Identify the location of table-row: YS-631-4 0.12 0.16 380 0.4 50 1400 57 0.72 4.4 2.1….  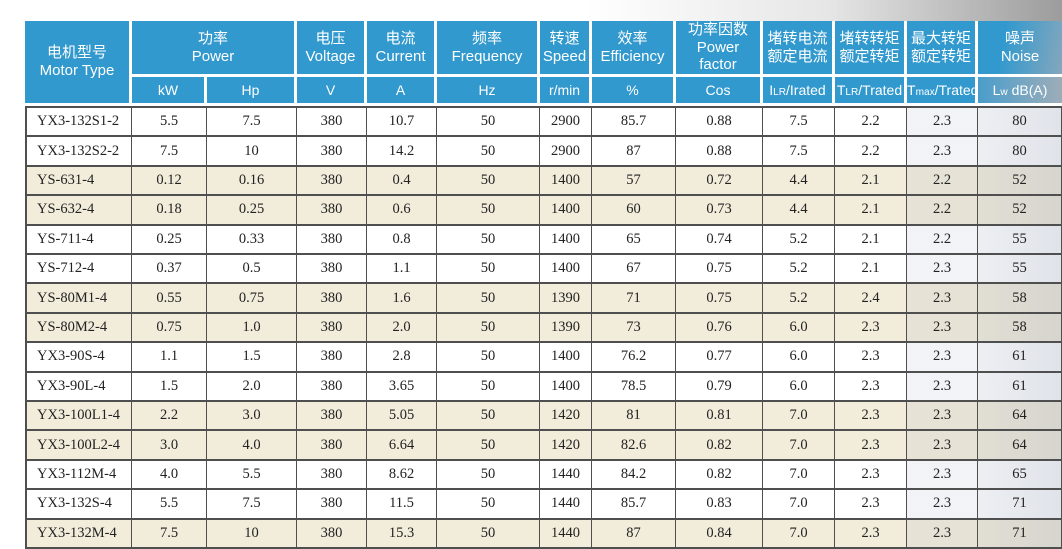
(543, 181).